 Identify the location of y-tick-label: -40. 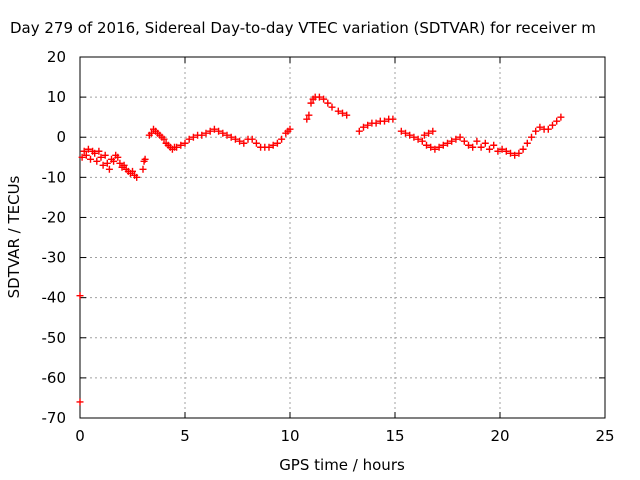
(54, 298).